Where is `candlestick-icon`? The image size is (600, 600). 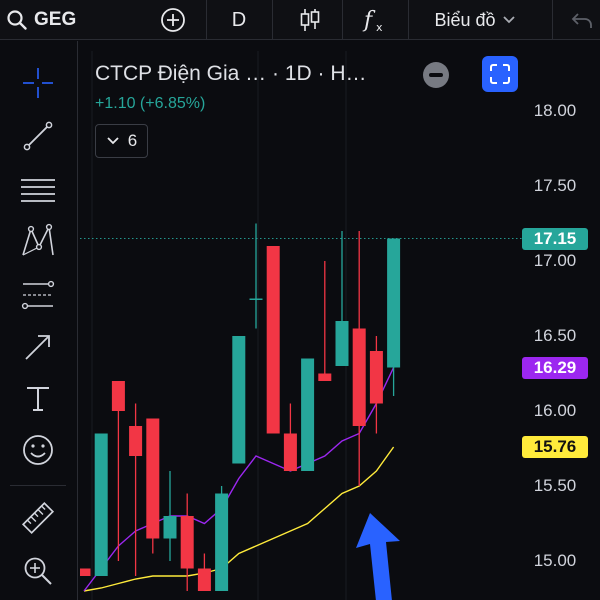 candlestick-icon is located at coordinates (310, 20).